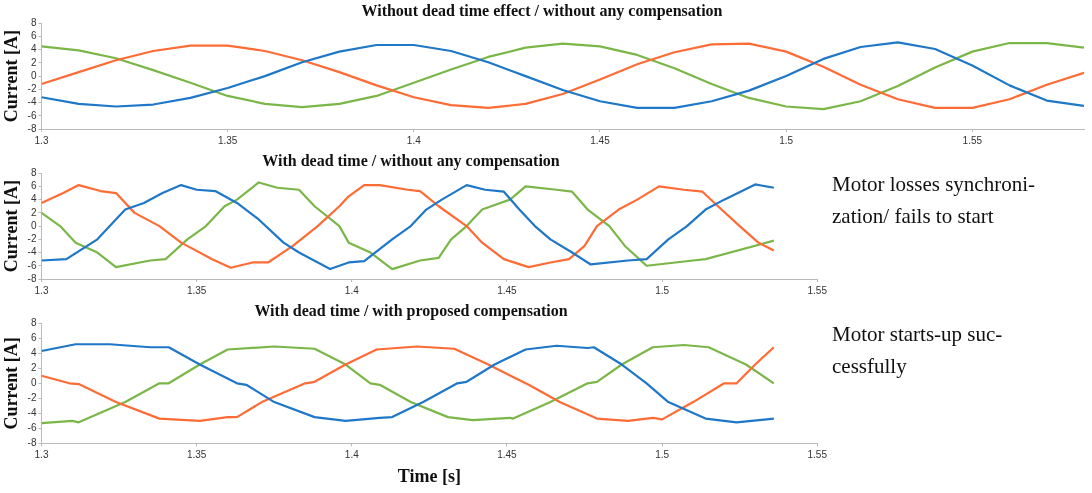  What do you see at coordinates (429, 475) in the screenshot?
I see `x-axis-title: Time [s]` at bounding box center [429, 475].